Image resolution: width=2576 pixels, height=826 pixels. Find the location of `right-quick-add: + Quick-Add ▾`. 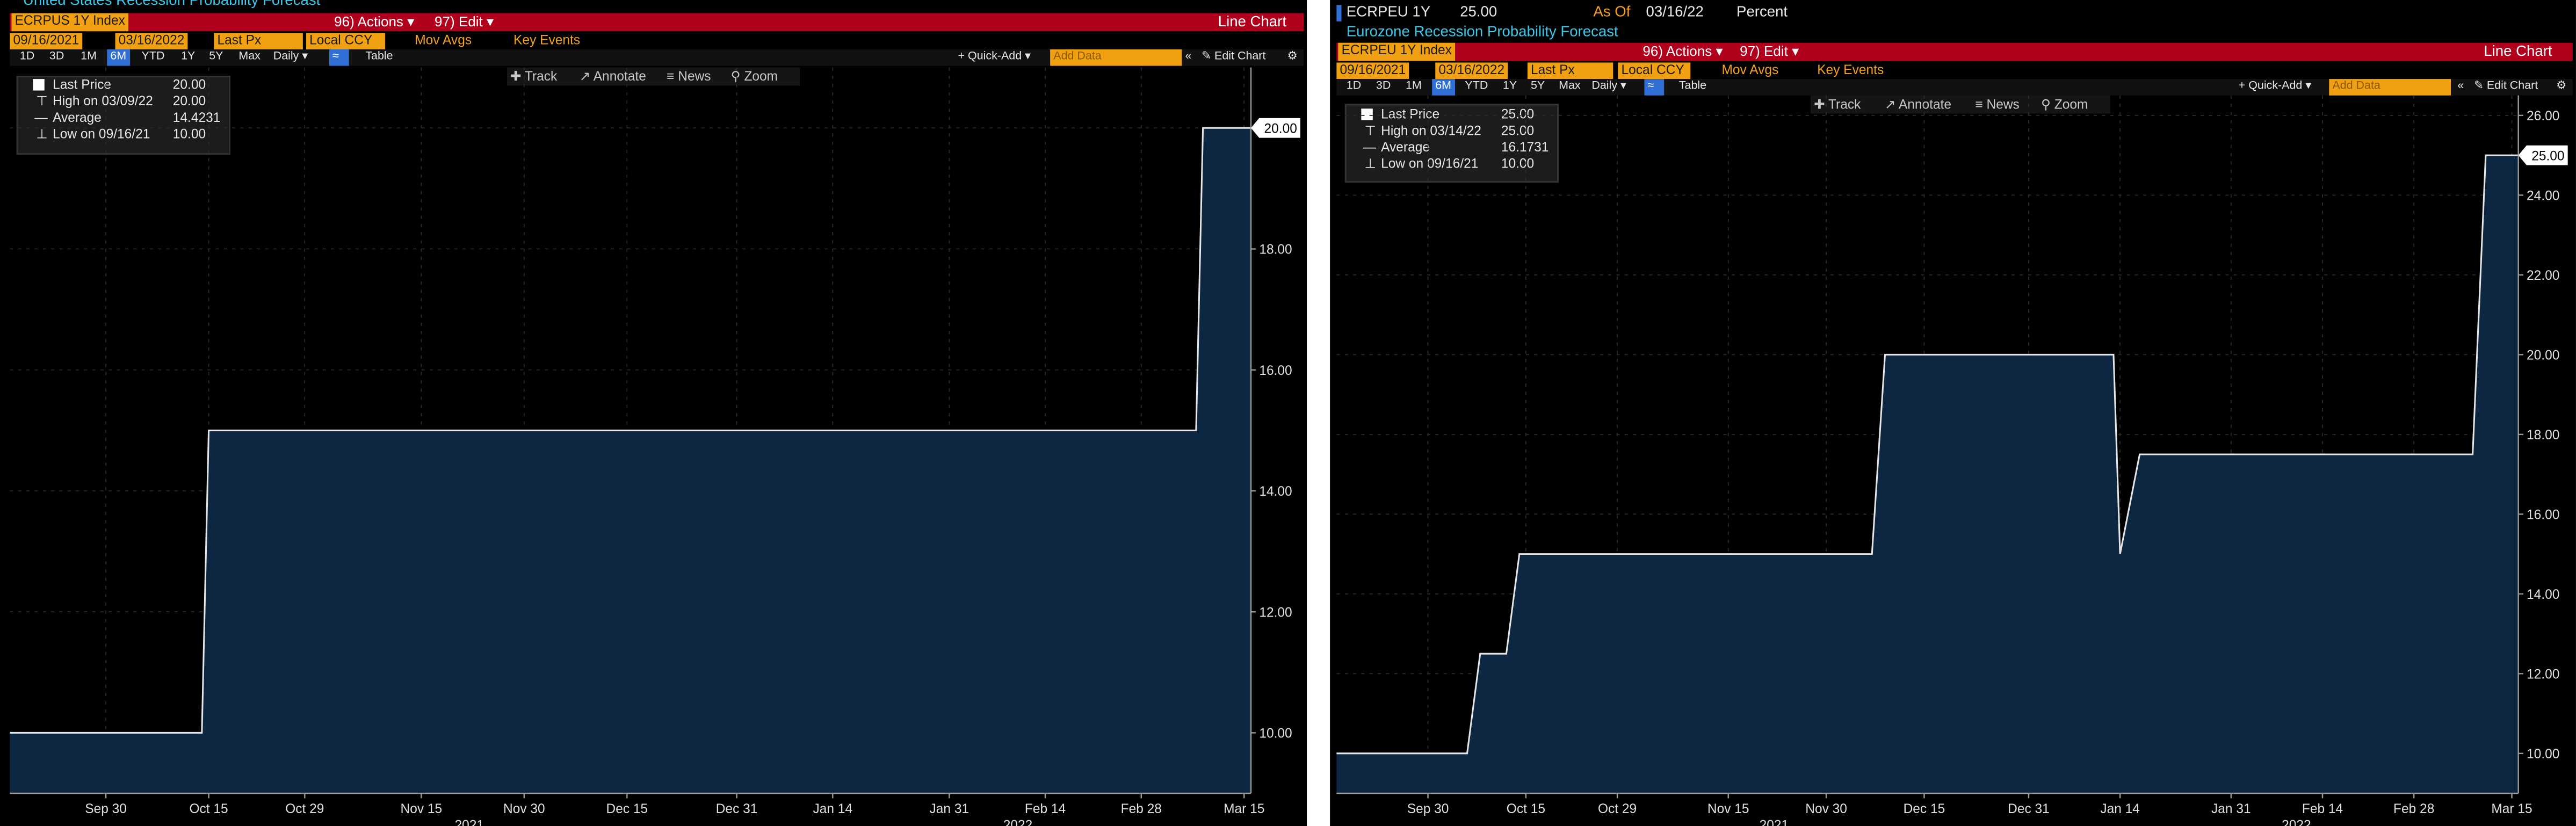

right-quick-add: + Quick-Add ▾ is located at coordinates (2275, 86).